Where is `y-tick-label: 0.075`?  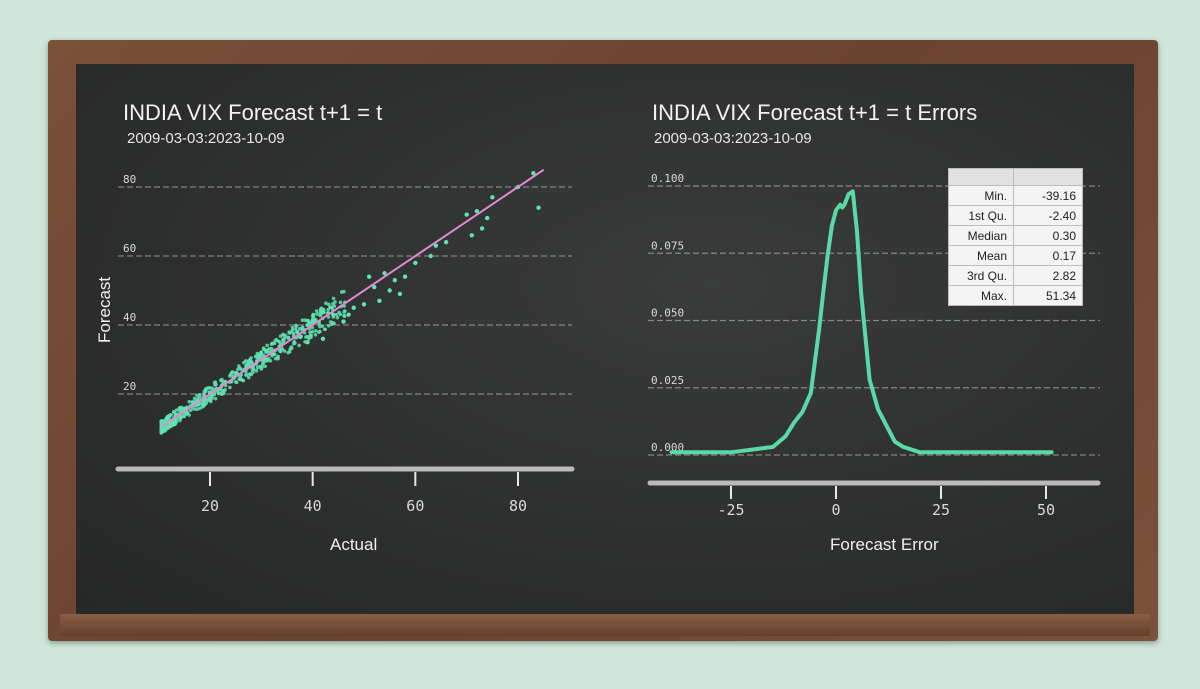 y-tick-label: 0.075 is located at coordinates (667, 245).